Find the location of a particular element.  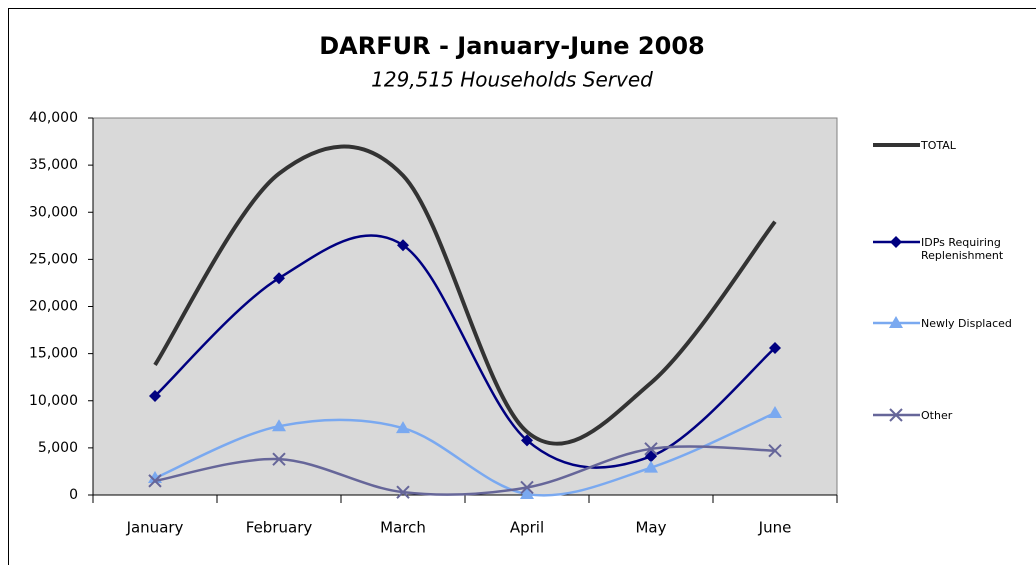

y-tick-label: 10,000 is located at coordinates (53, 401).